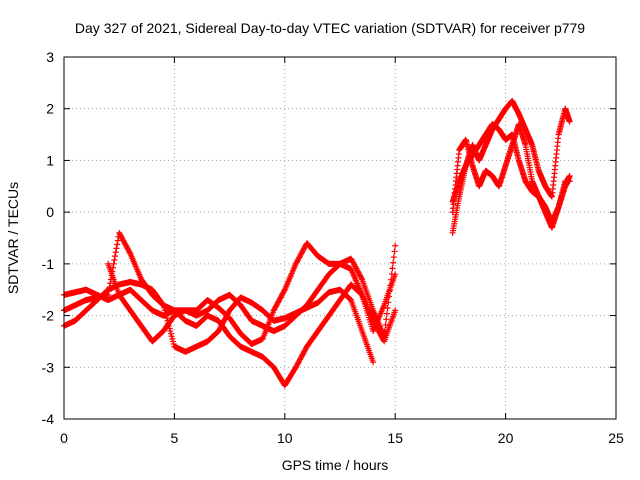 The height and width of the screenshot is (480, 640). I want to click on x-tick-label: 5, so click(175, 438).